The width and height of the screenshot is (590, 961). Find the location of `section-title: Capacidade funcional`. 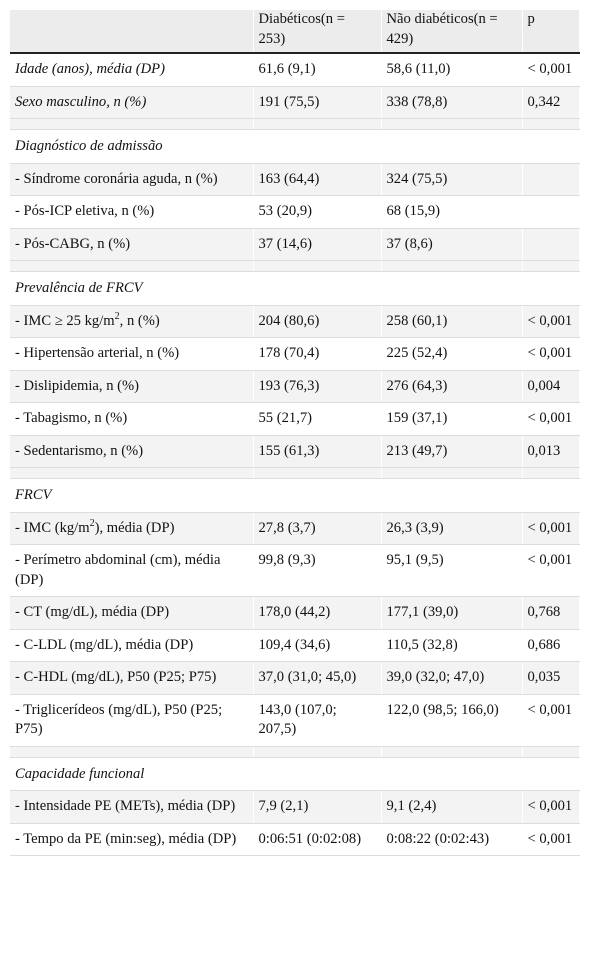

section-title: Capacidade funcional is located at coordinates (132, 774).